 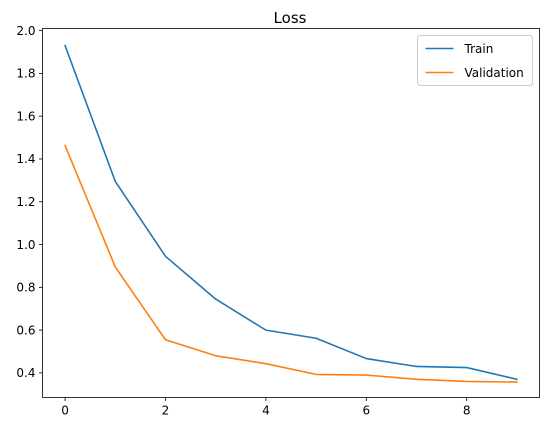 I want to click on x-tick-label: 0, so click(x=65, y=411).